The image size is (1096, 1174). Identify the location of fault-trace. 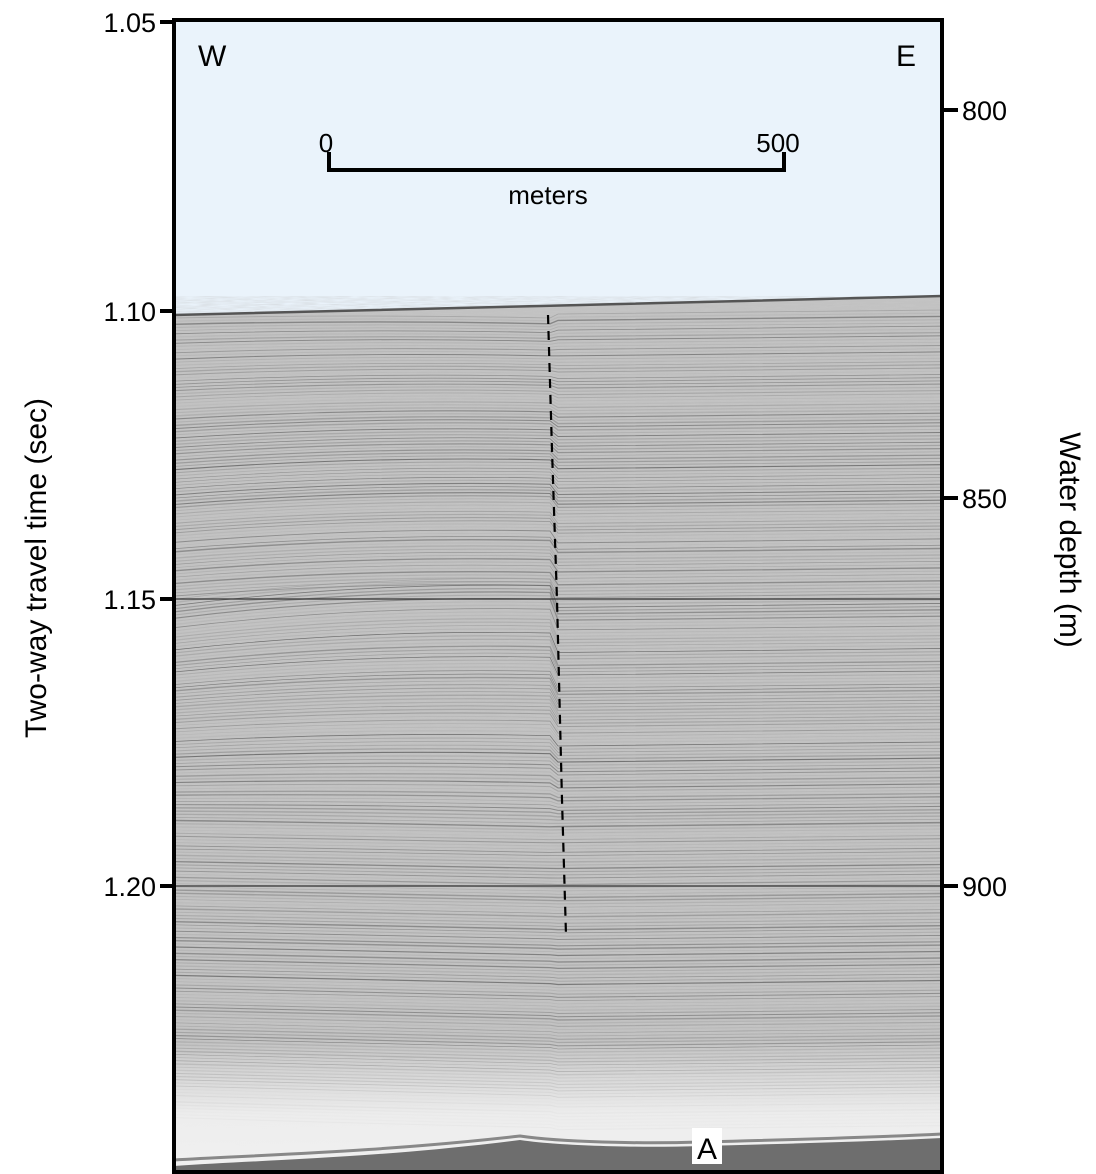
(557, 625).